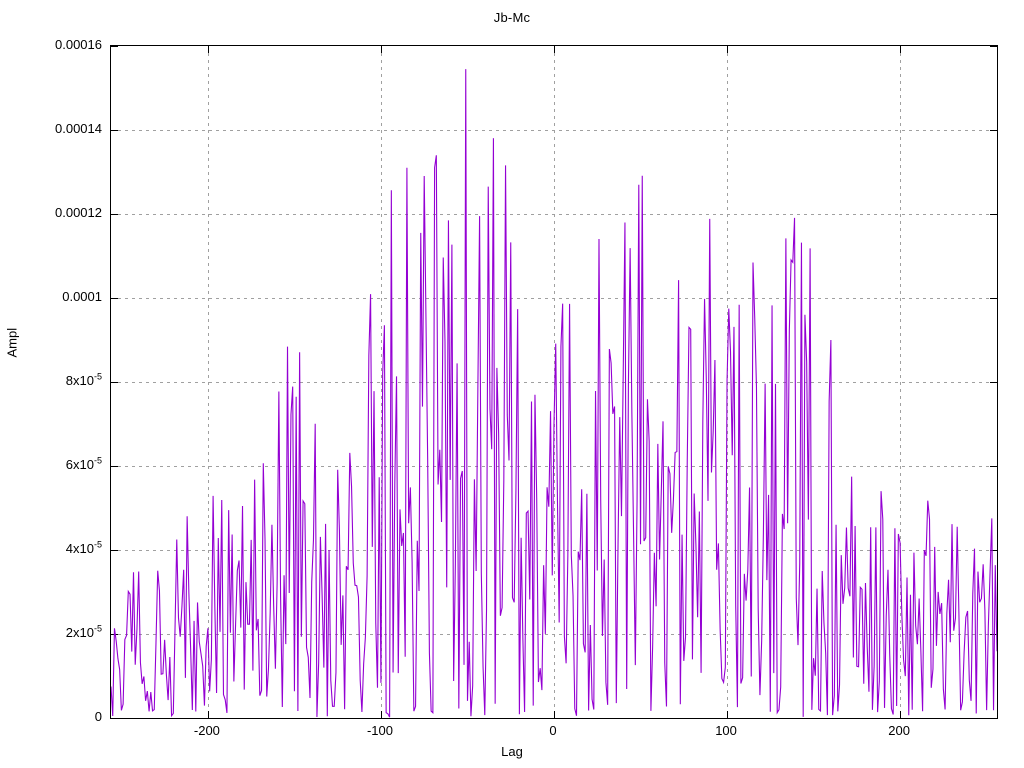 The image size is (1024, 768). What do you see at coordinates (899, 730) in the screenshot?
I see `x-tick-label: 200` at bounding box center [899, 730].